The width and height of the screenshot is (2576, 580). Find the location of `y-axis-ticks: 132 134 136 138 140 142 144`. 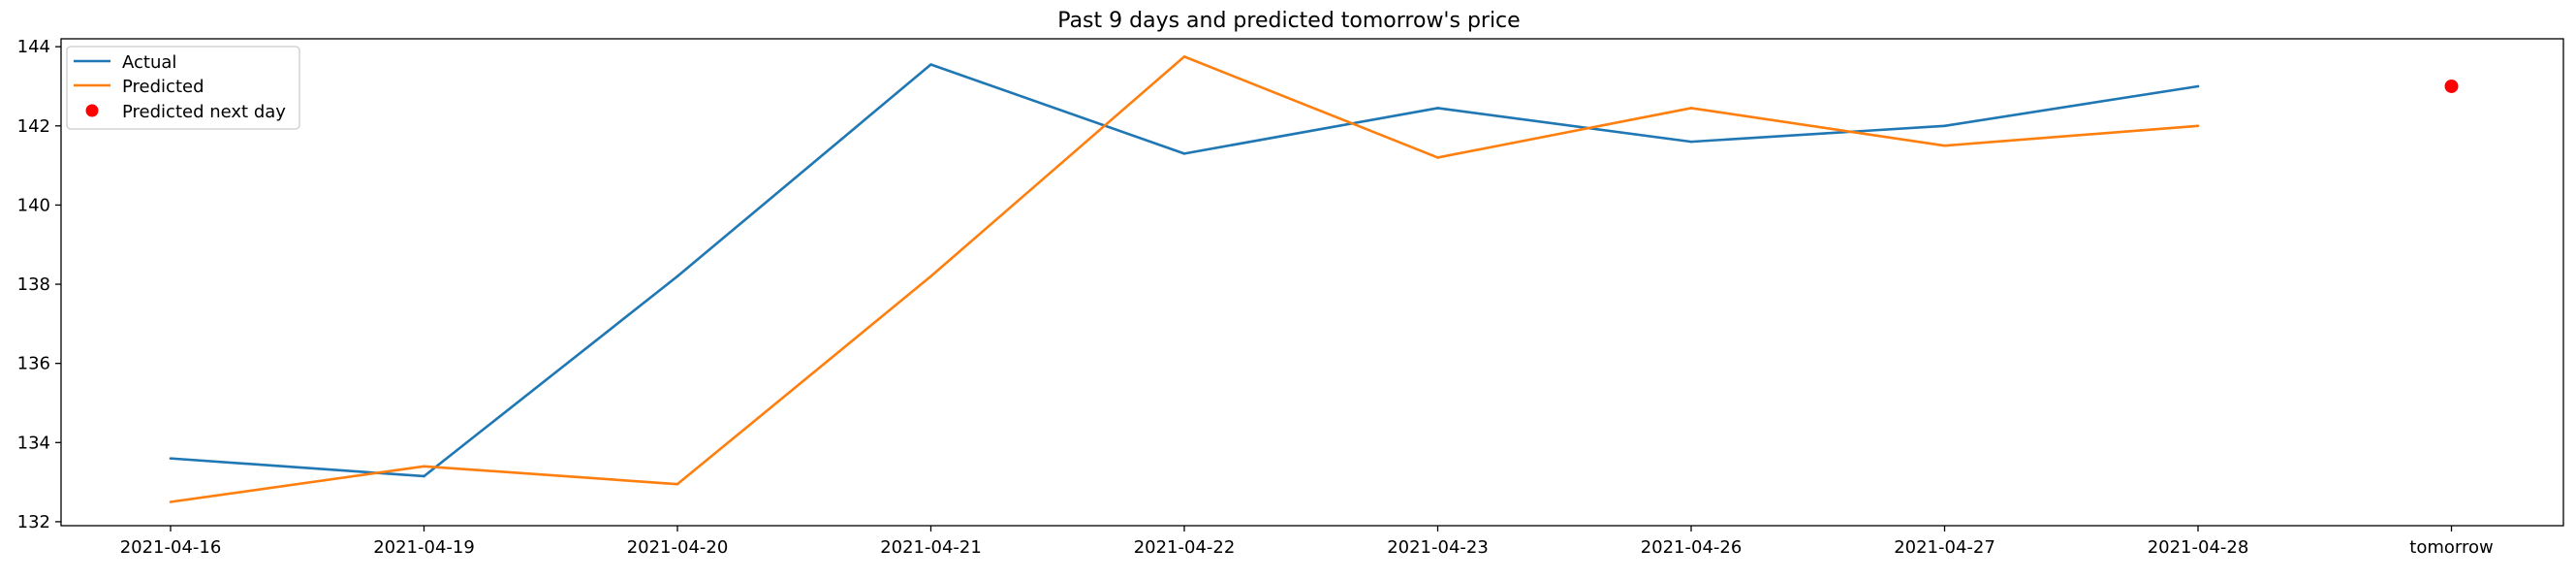

y-axis-ticks: 132 134 136 138 140 142 144 is located at coordinates (39, 284).